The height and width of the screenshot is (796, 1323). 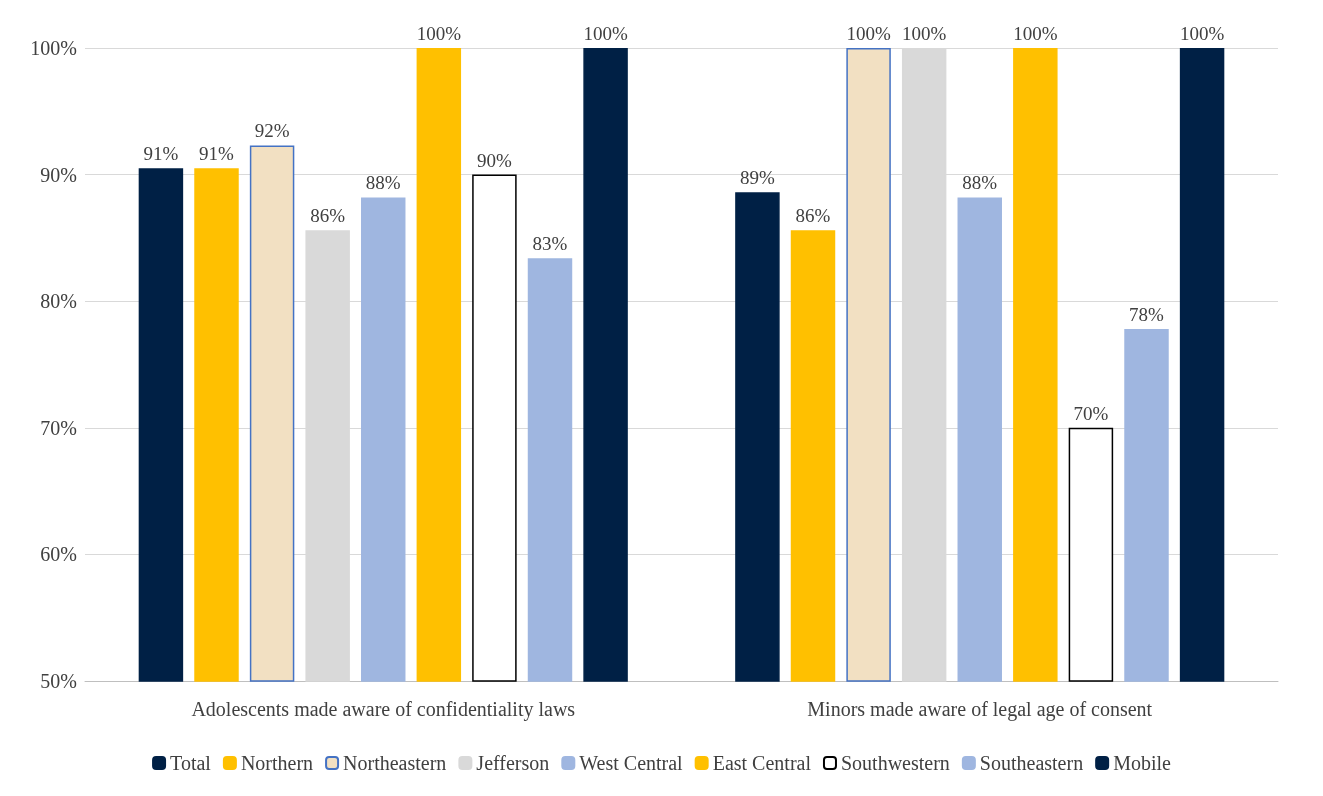 What do you see at coordinates (631, 763) in the screenshot?
I see `legend-label: West Central` at bounding box center [631, 763].